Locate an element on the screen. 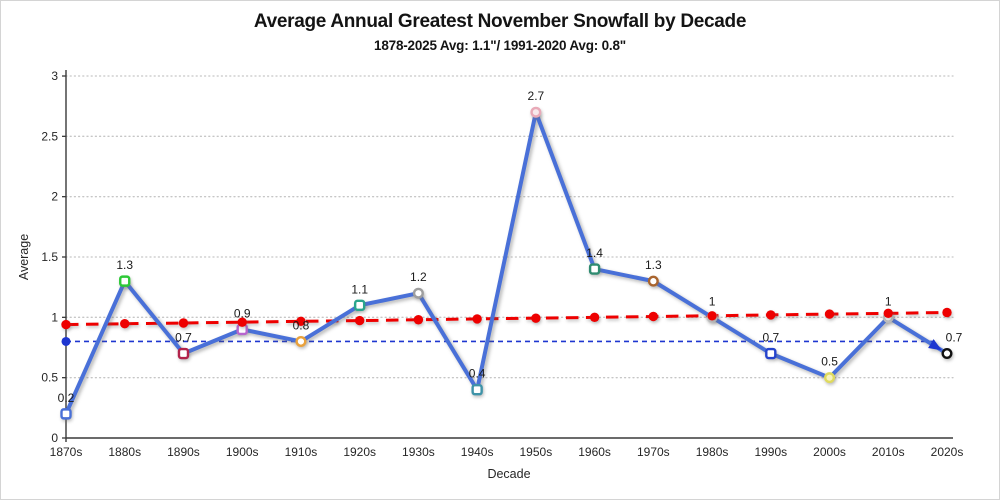 This screenshot has width=1000, height=500. x-tick-label: 1880s is located at coordinates (124, 452).